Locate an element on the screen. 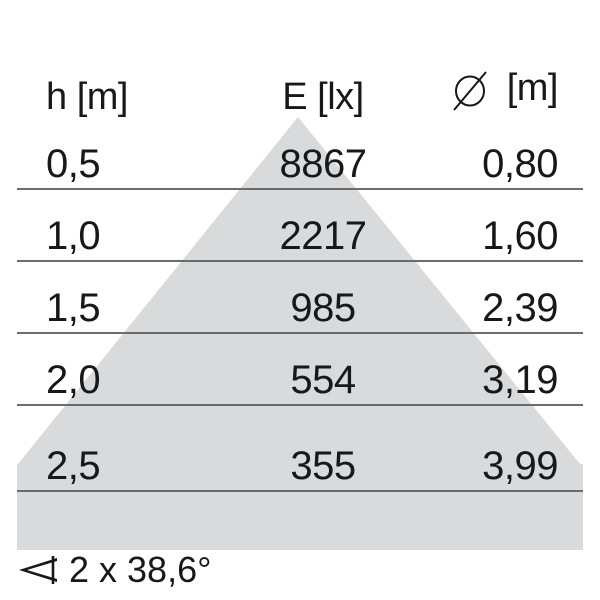 The image size is (600, 600). cell-height: 2,5 is located at coordinates (73, 466).